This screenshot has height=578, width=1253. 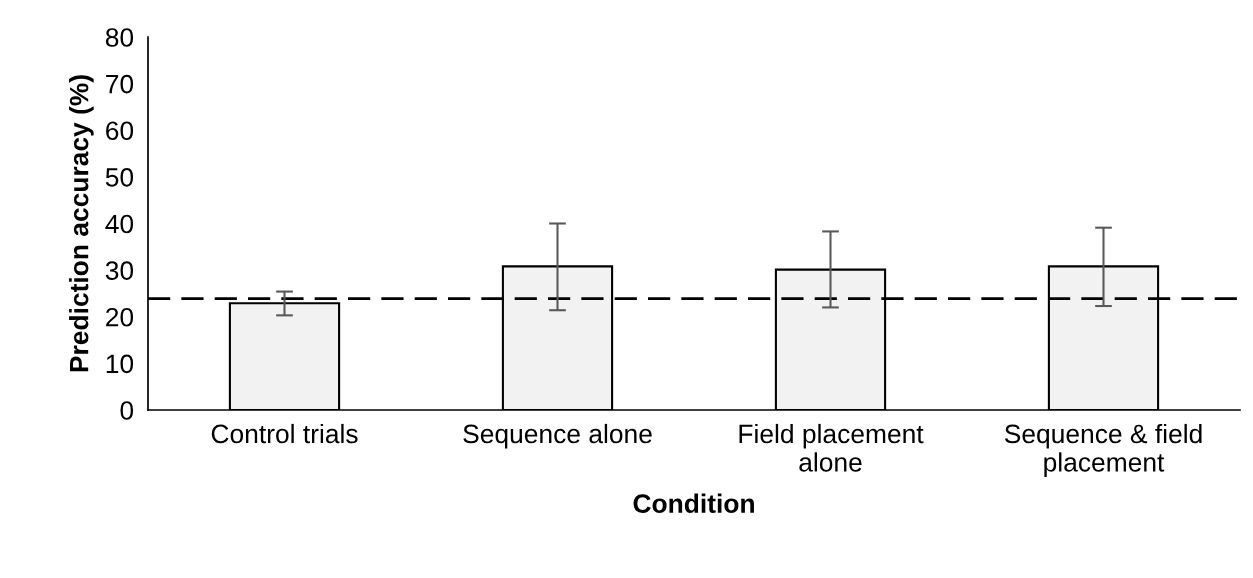 I want to click on y-tick-label: 10, so click(x=120, y=364).